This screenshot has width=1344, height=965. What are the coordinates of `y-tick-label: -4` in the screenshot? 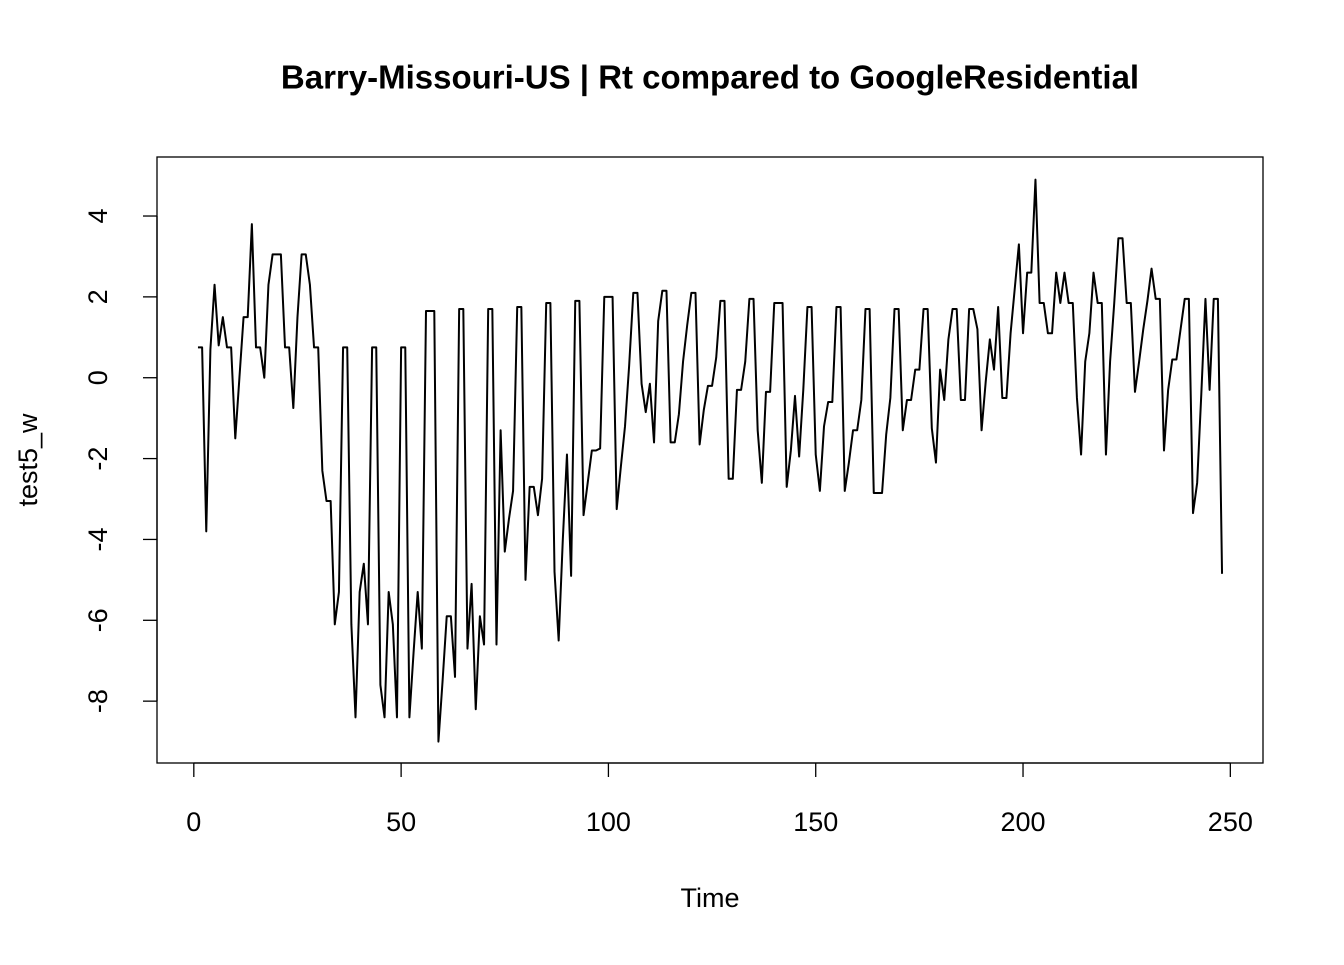 It's located at (98, 539).